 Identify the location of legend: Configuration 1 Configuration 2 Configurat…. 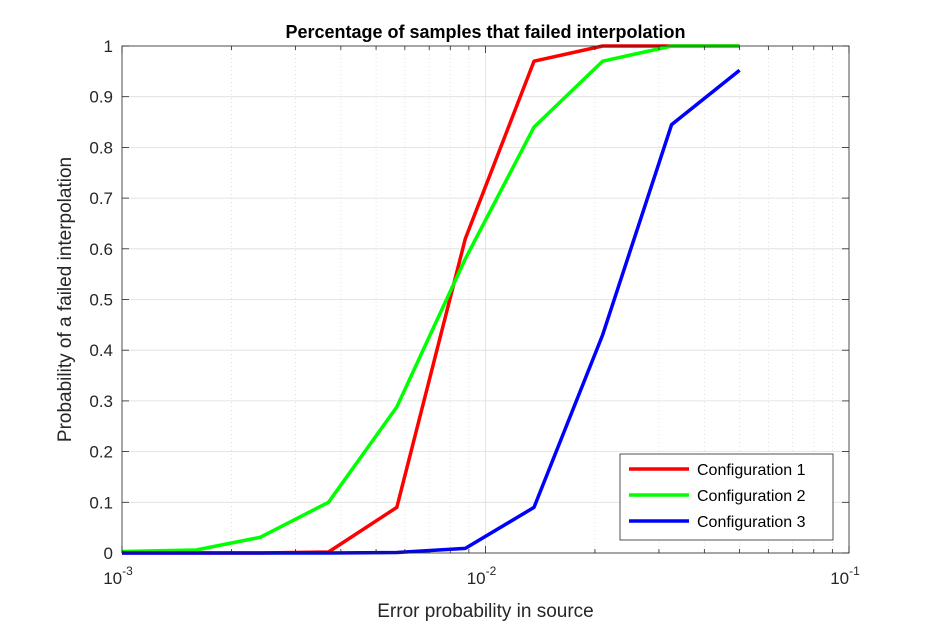
(726, 497).